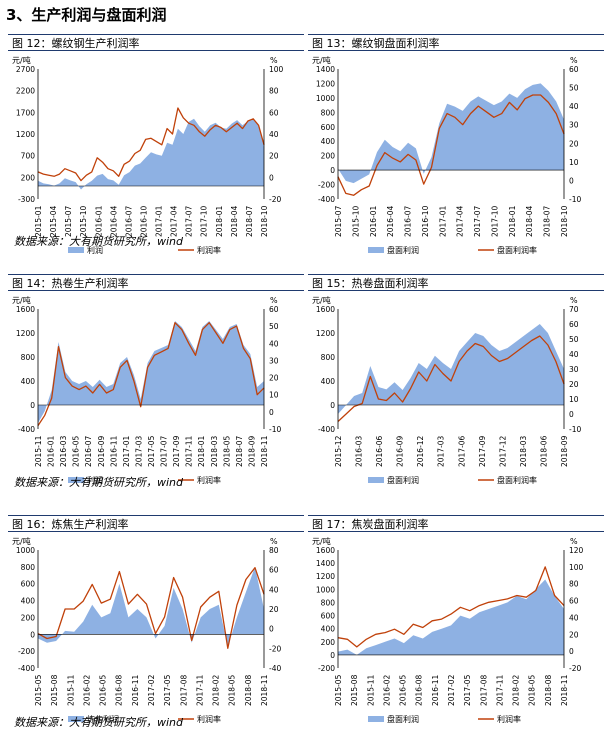 The height and width of the screenshot is (736, 606). What do you see at coordinates (183, 690) in the screenshot?
I see `x-tick-label: 2017-08` at bounding box center [183, 690].